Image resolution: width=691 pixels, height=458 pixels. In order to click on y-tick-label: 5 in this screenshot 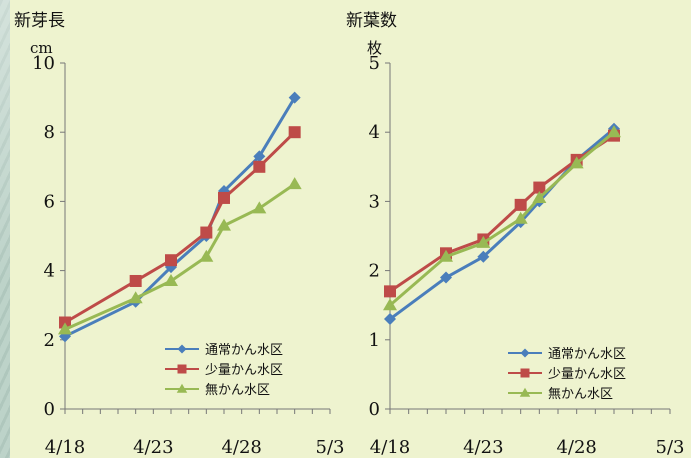, I will do `click(374, 63)`.